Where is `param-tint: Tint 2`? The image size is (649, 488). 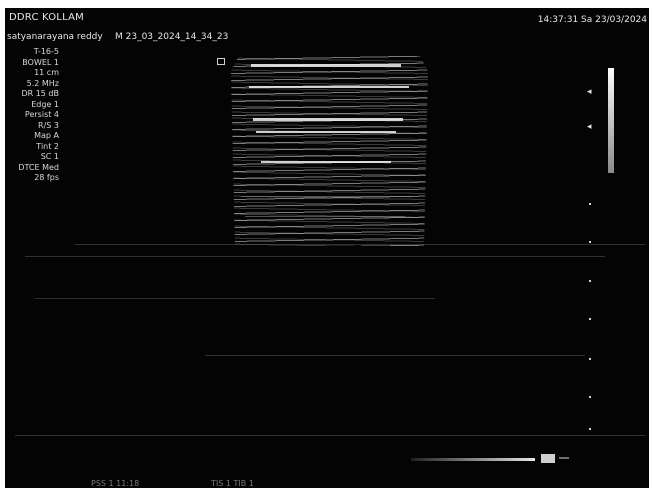 param-tint: Tint 2 is located at coordinates (47, 146).